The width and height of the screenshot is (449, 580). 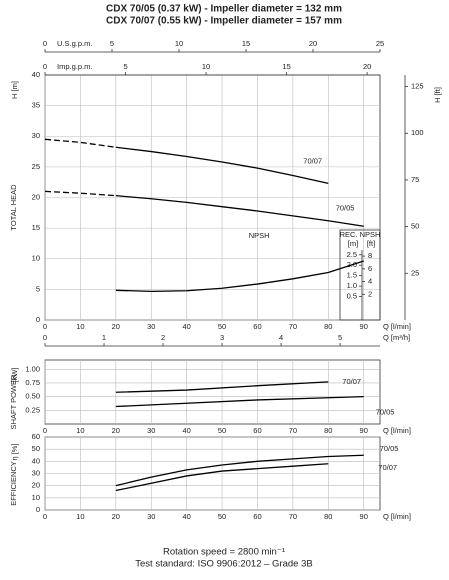 I want to click on npsh-unit: [ft], so click(x=371, y=243).